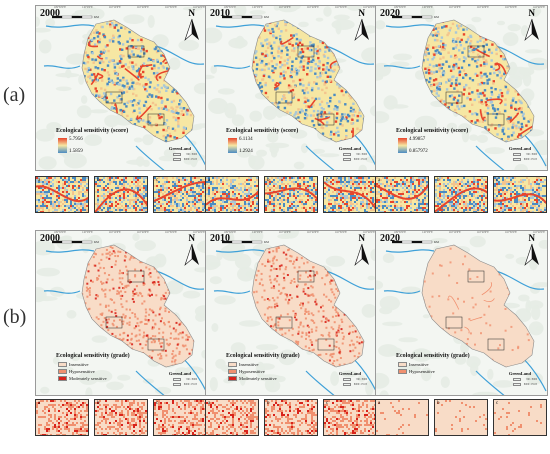 The image size is (550, 454). I want to click on coordinate-tick-label: 110°0'0"E, so click(427, 7).